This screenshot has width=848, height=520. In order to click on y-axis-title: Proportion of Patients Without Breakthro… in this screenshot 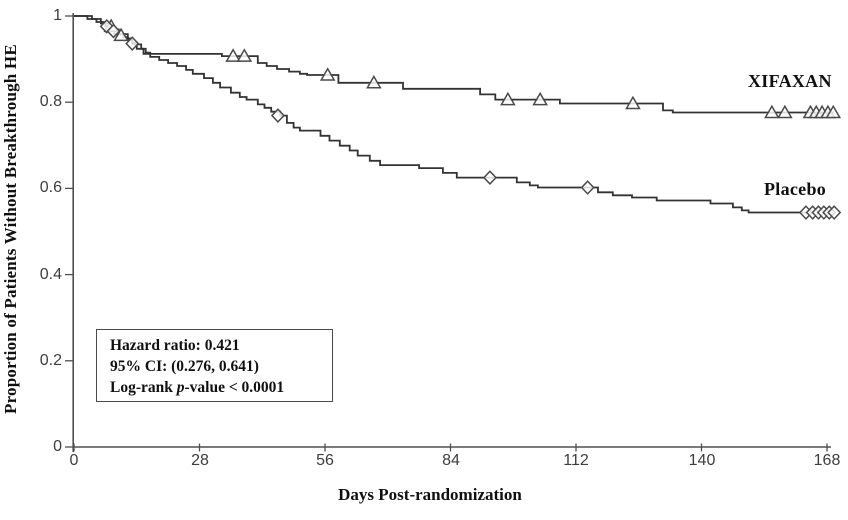, I will do `click(10, 229)`.